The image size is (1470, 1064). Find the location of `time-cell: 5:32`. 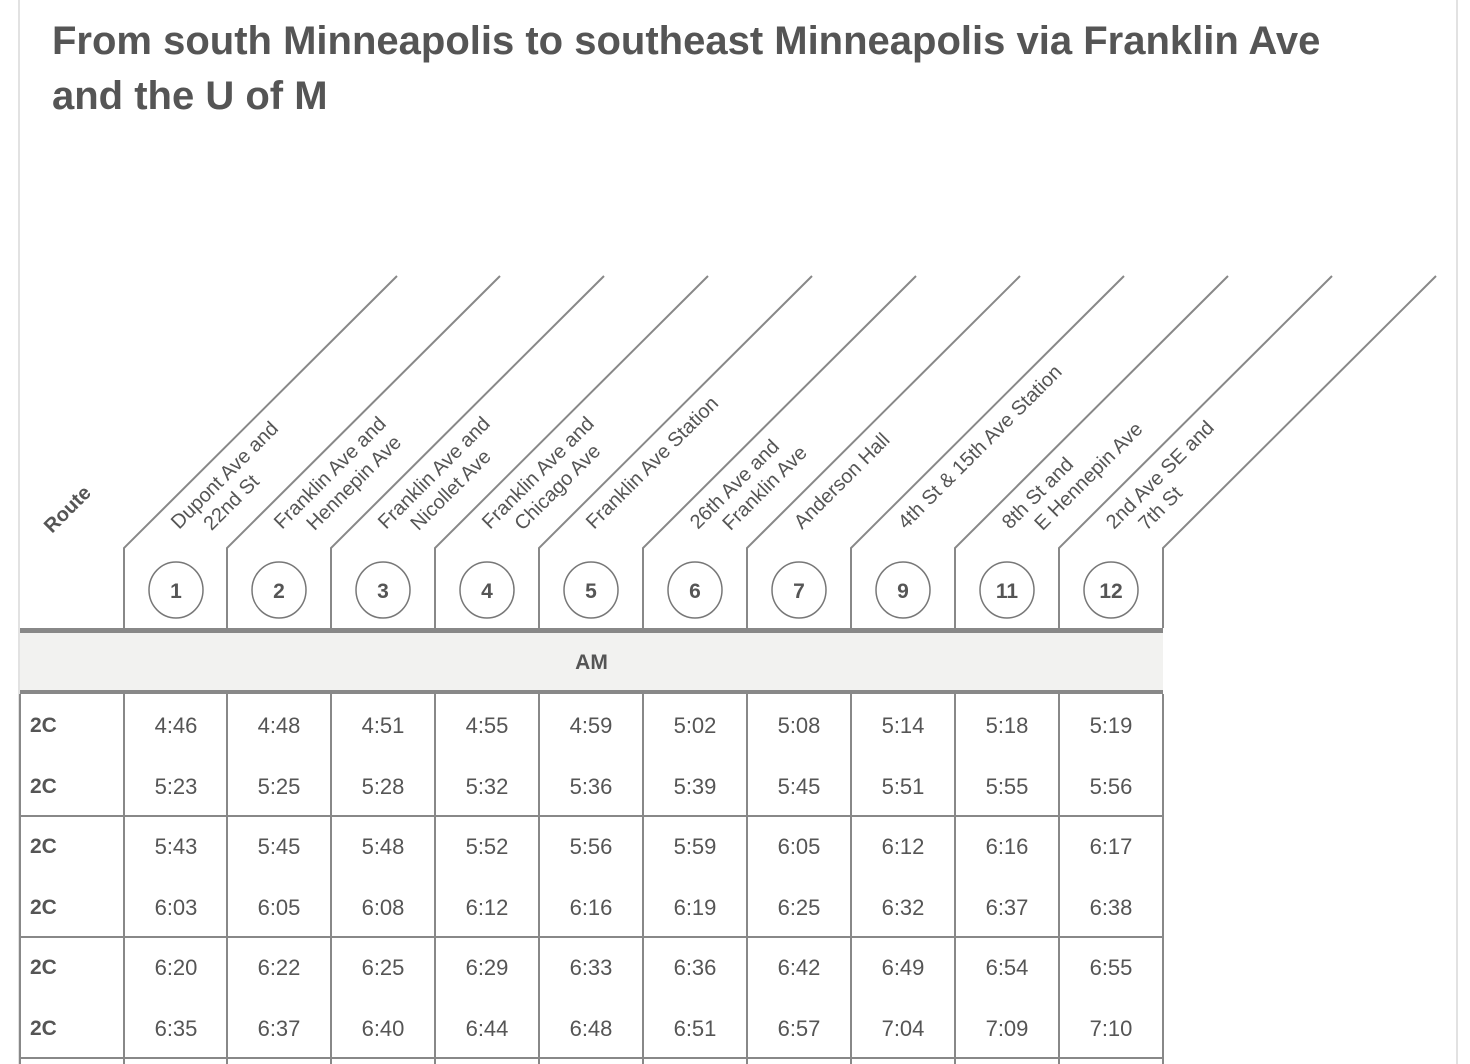

time-cell: 5:32 is located at coordinates (487, 786).